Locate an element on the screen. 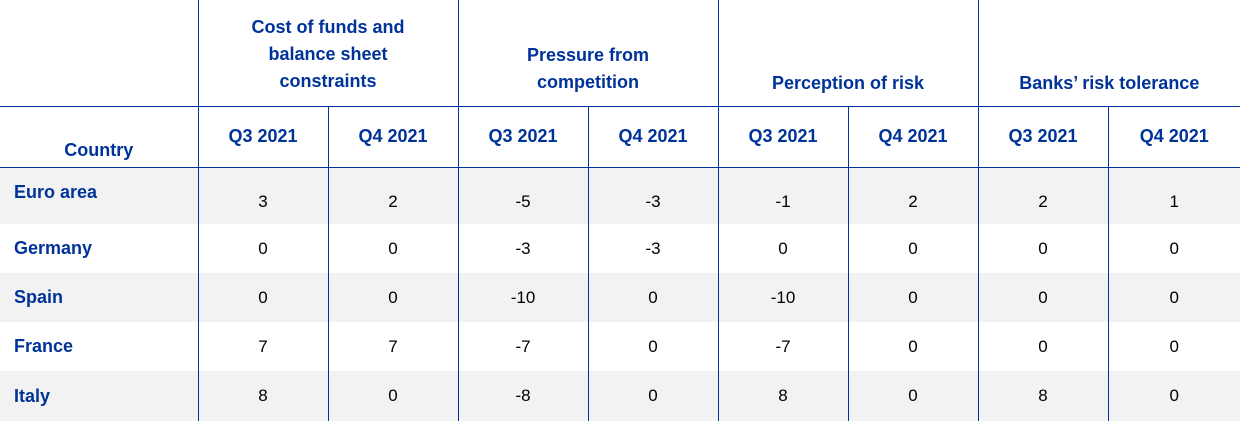 This screenshot has height=430, width=1240. country-name: Euro area is located at coordinates (99, 195).